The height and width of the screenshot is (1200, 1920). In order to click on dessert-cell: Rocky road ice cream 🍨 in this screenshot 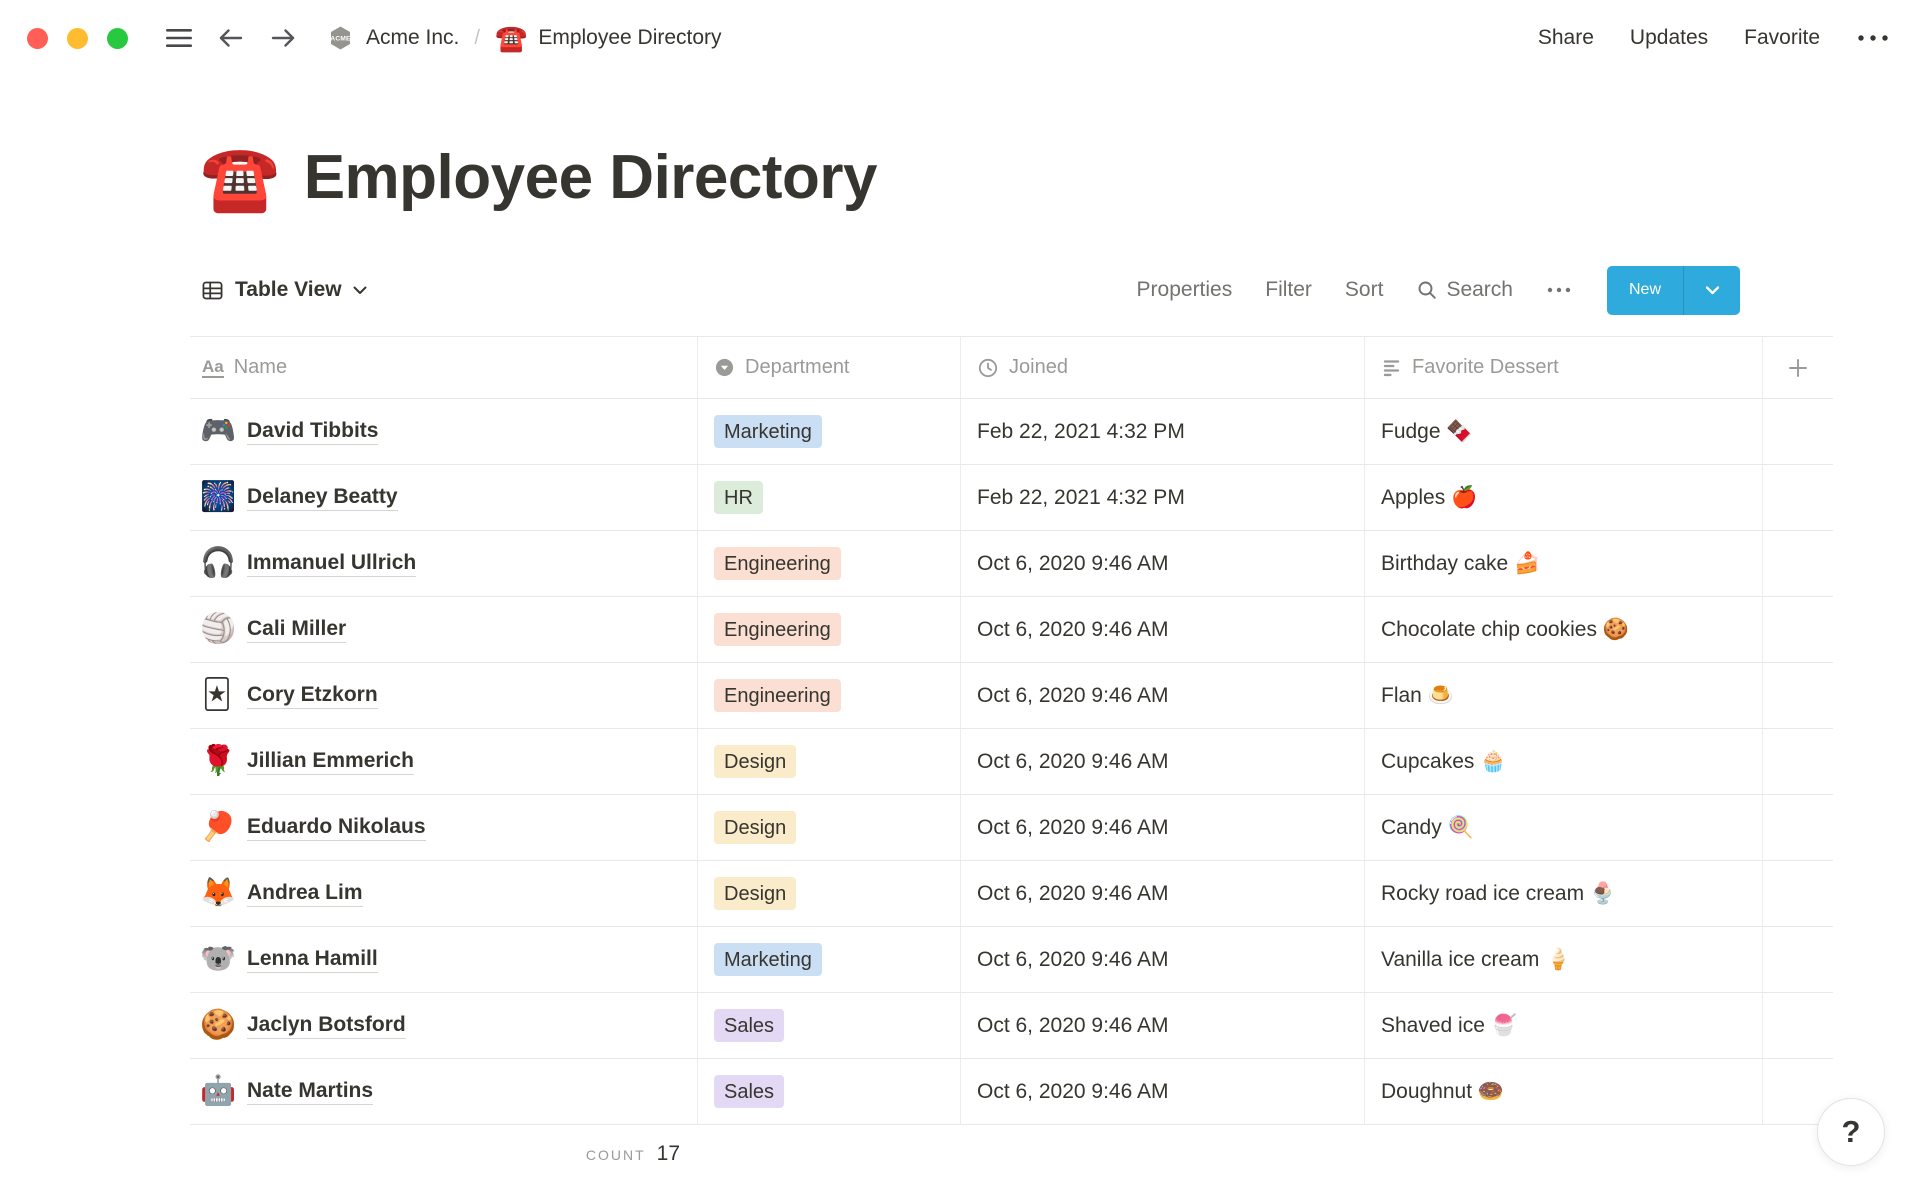, I will do `click(1564, 893)`.